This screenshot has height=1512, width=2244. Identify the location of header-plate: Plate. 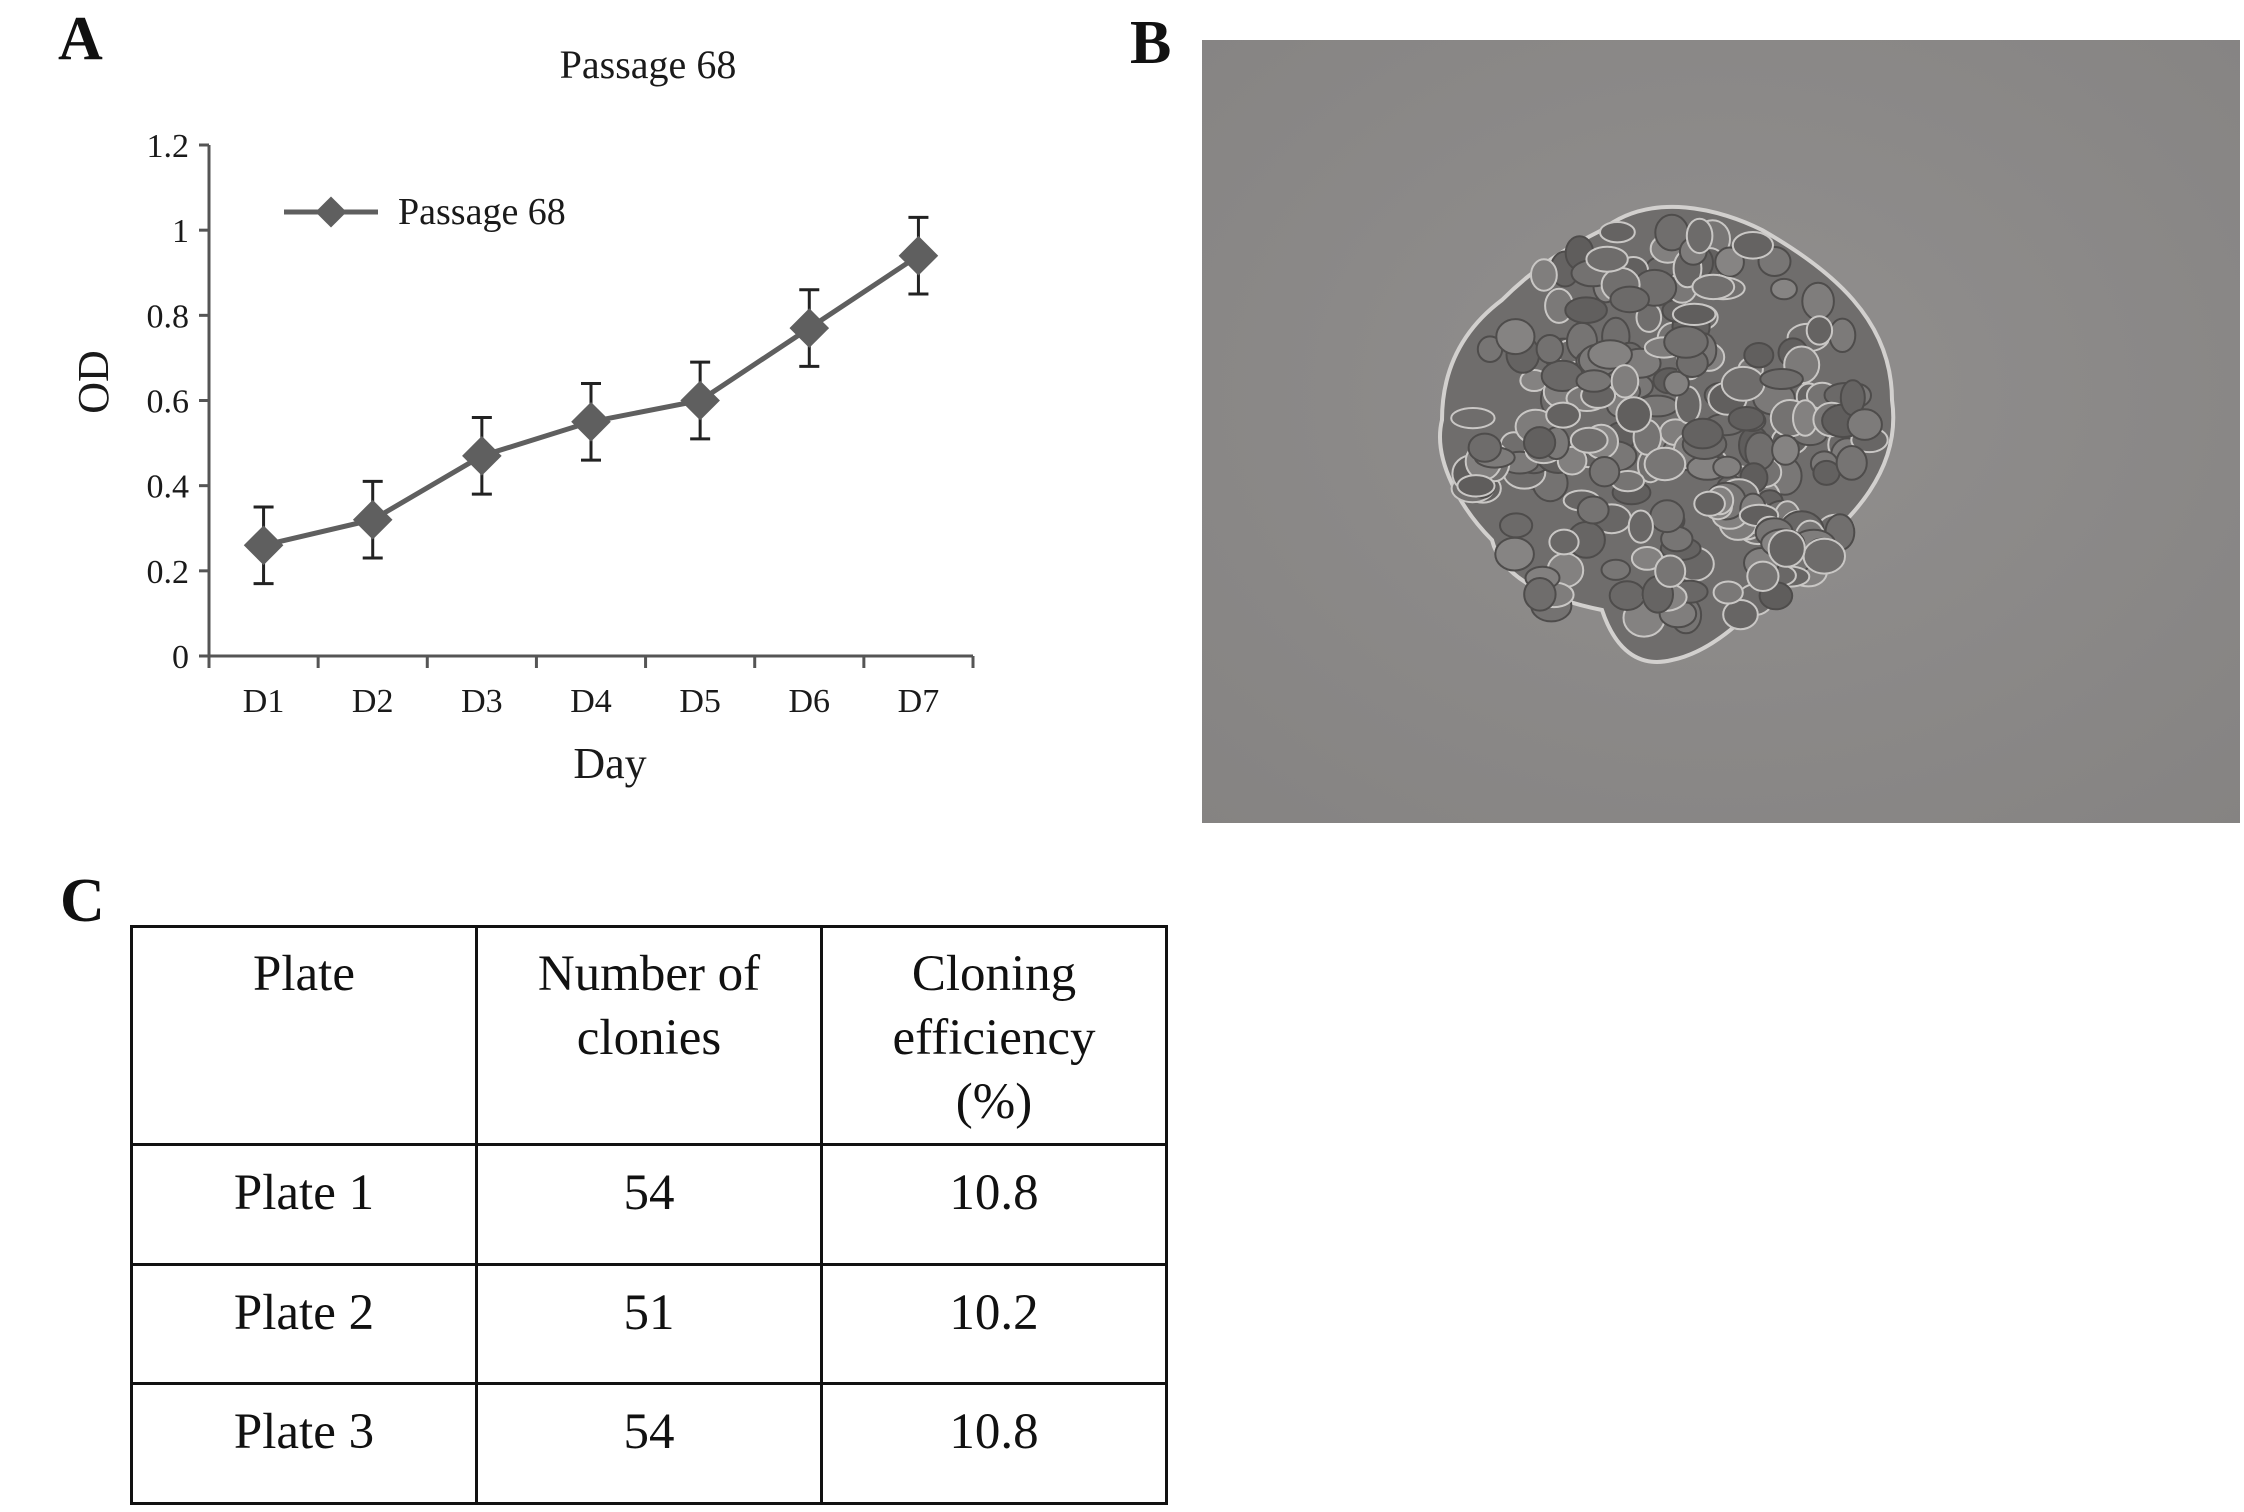
(304, 1035).